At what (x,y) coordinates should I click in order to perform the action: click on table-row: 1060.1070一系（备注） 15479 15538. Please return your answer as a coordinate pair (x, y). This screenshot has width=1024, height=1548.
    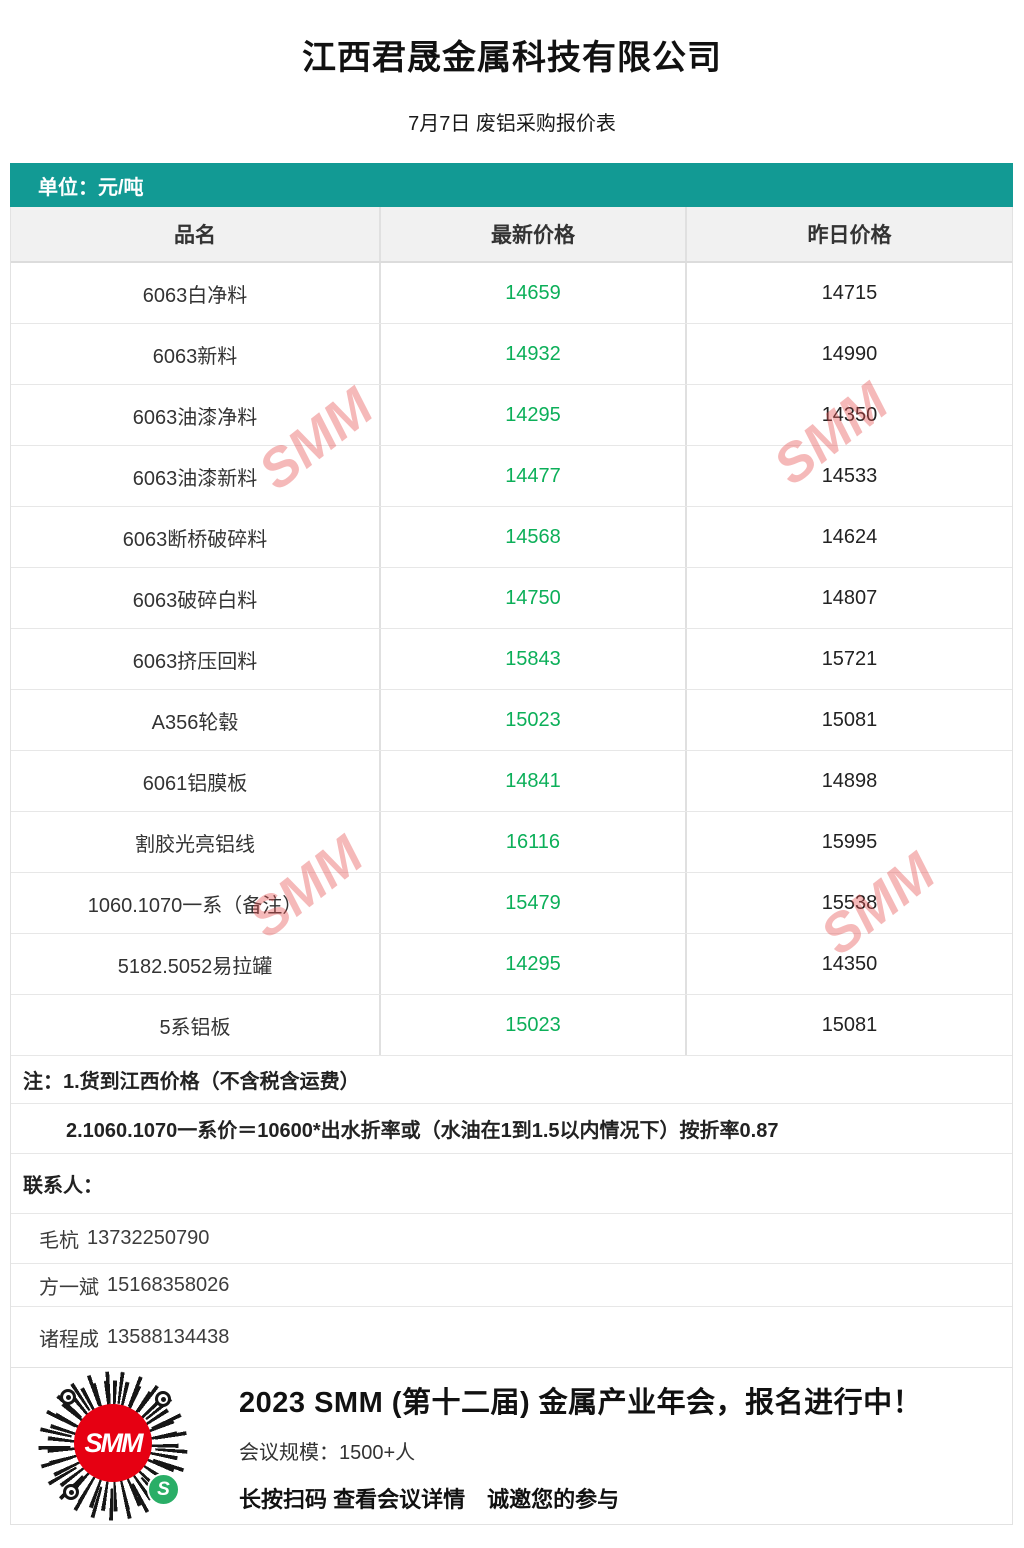
    Looking at the image, I should click on (511, 903).